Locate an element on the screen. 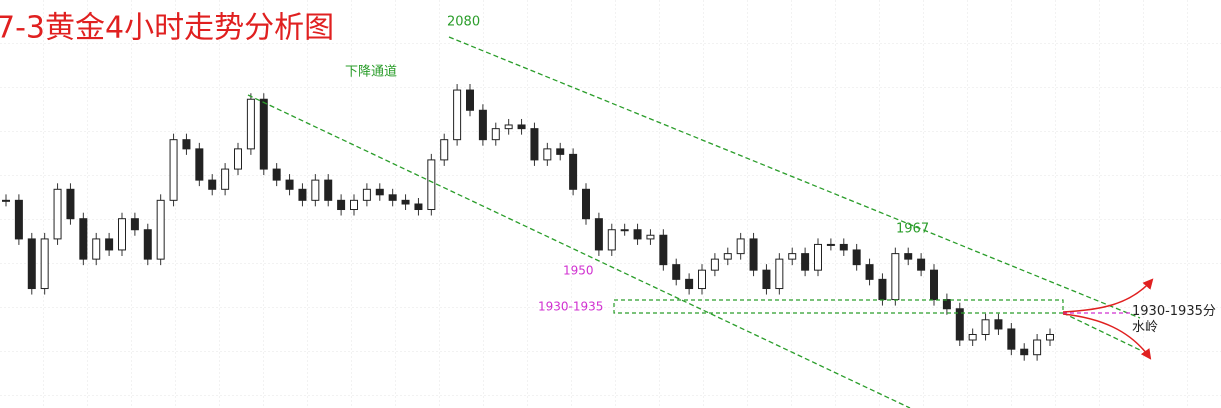 Image resolution: width=1221 pixels, height=408 pixels. chart-title: 7-3黄金4小时走势分析图 is located at coordinates (167, 28).